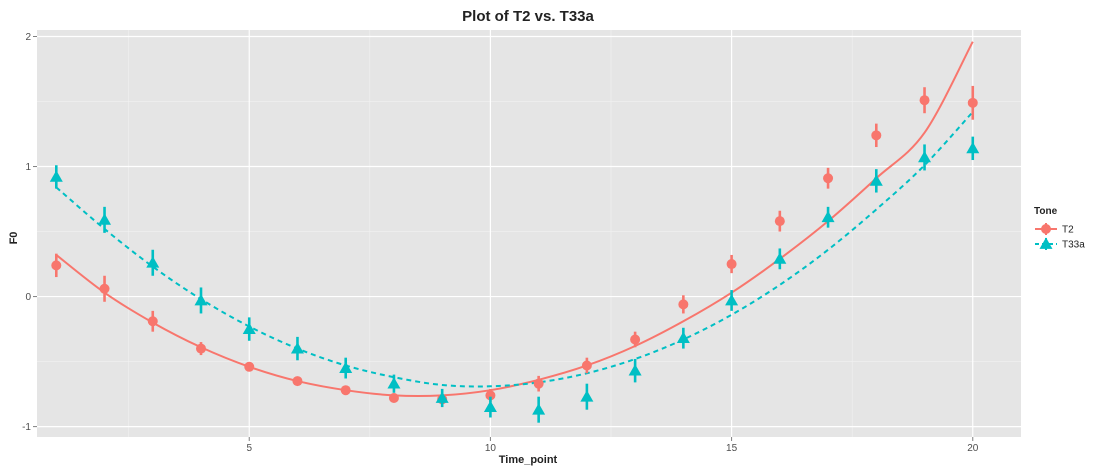 The height and width of the screenshot is (466, 1099). Describe the element at coordinates (1046, 211) in the screenshot. I see `legend-title: Tone` at that location.